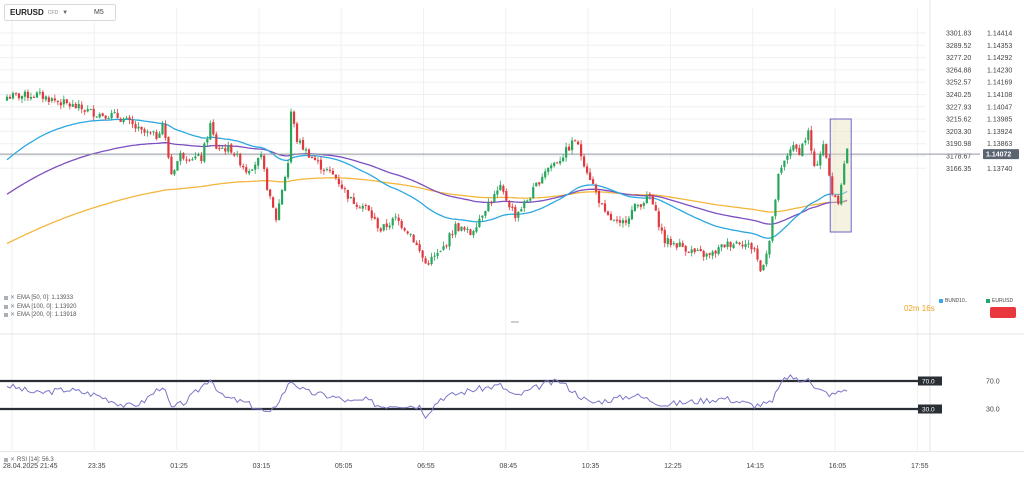  I want to click on legend-bund: BUND10.., so click(953, 301).